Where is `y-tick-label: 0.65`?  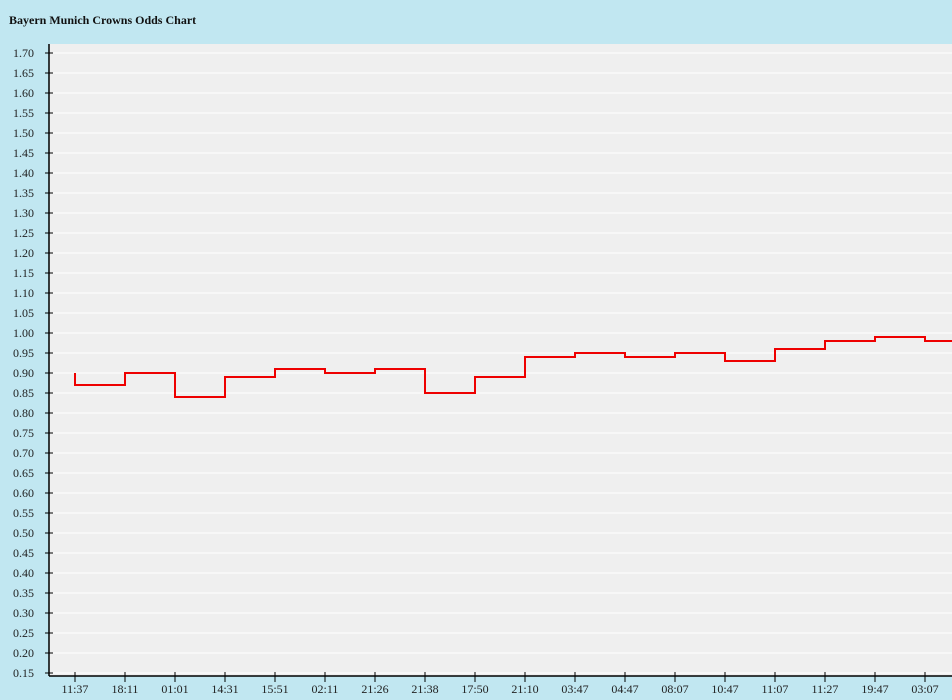
y-tick-label: 0.65 is located at coordinates (23, 473).